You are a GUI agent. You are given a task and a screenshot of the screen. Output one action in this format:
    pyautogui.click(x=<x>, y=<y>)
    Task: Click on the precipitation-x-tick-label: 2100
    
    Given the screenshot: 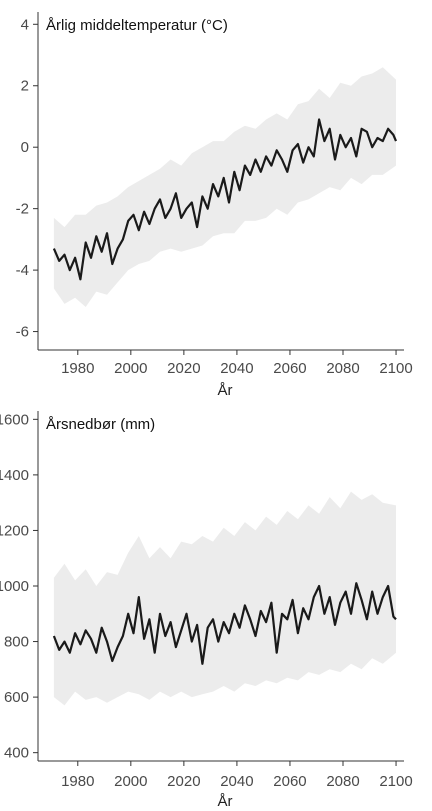 What is the action you would take?
    pyautogui.click(x=395, y=781)
    